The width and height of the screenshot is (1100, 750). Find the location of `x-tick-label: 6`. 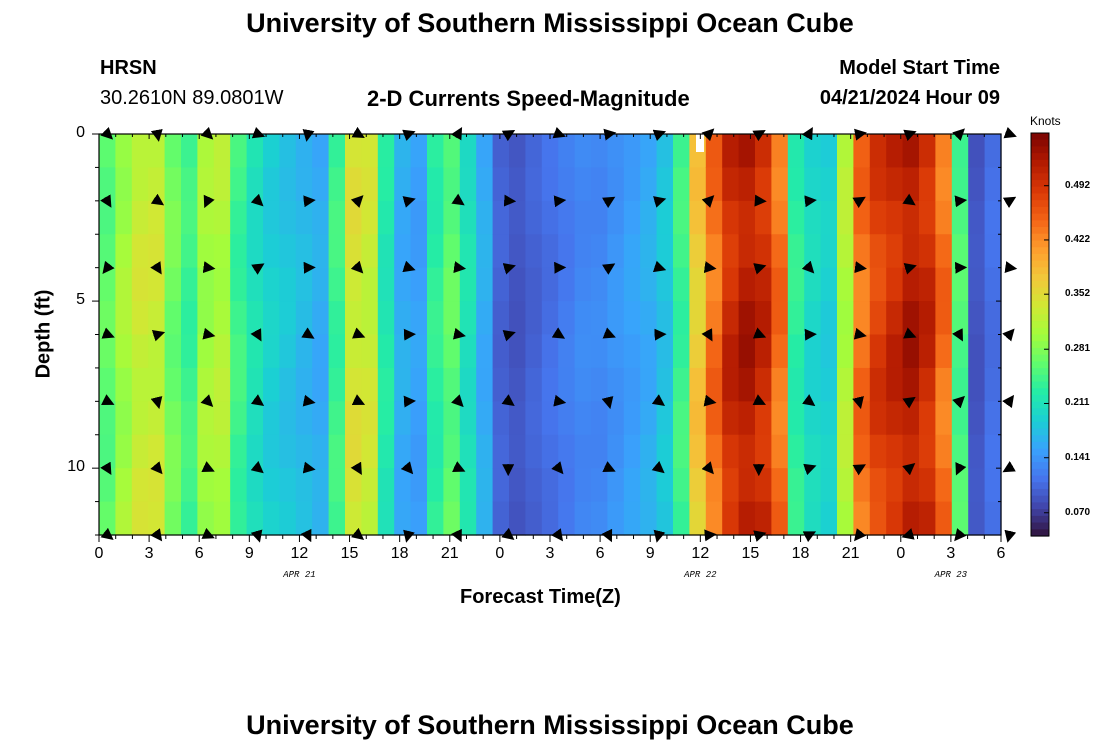

x-tick-label: 6 is located at coordinates (600, 553).